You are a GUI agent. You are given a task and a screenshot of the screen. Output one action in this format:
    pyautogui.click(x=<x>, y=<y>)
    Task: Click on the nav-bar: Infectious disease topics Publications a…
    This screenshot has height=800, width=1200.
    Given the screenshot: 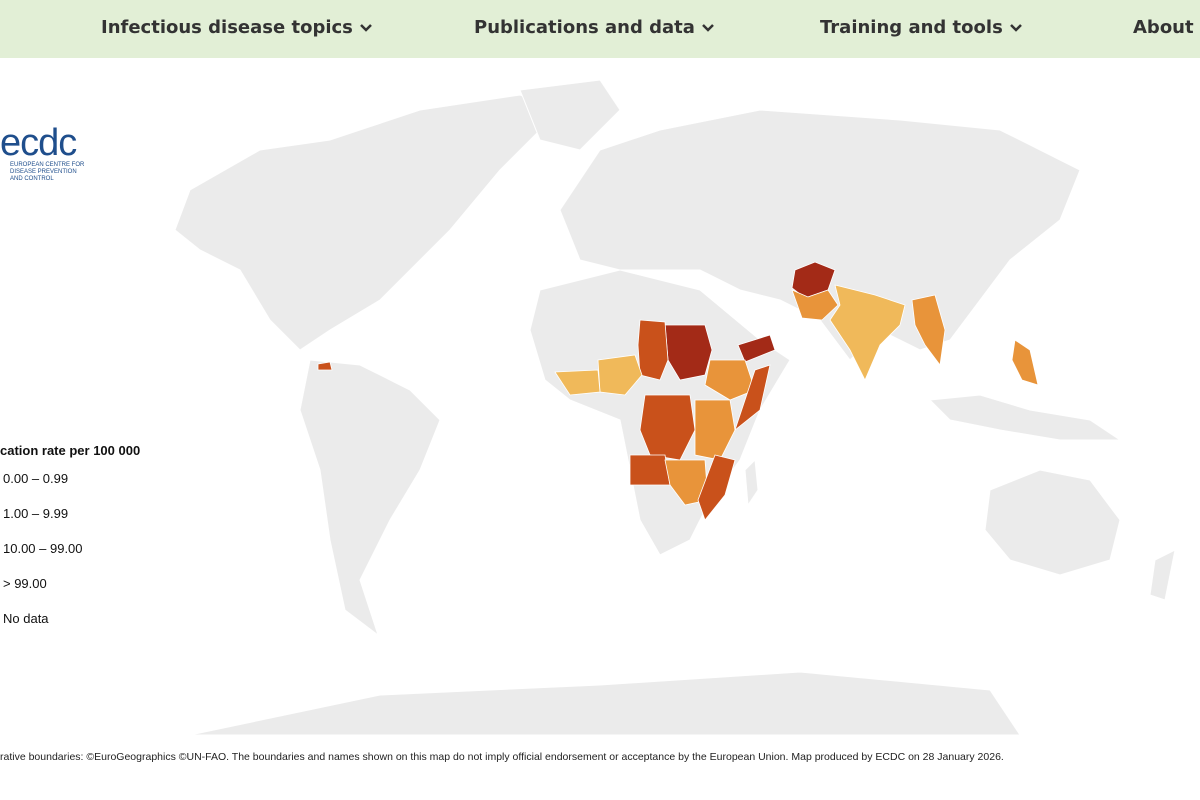 What is the action you would take?
    pyautogui.click(x=600, y=29)
    